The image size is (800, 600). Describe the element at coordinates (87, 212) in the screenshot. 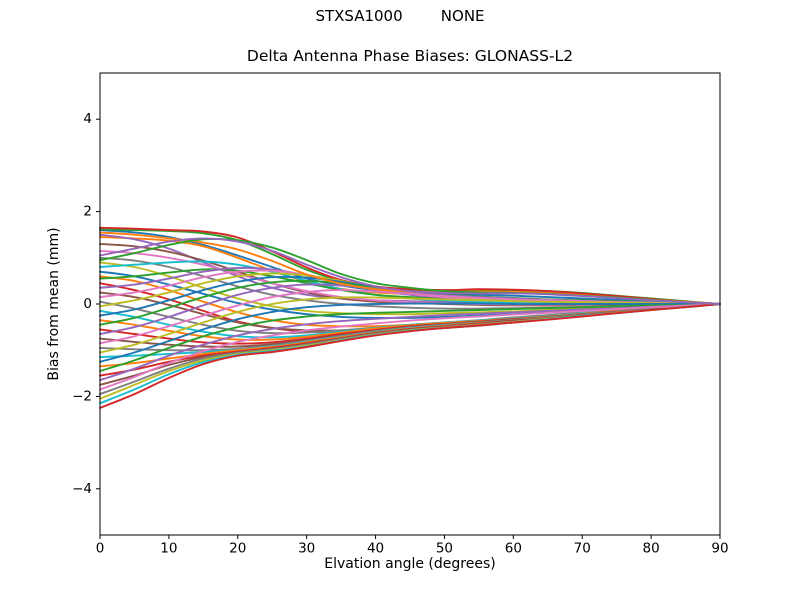

I see `y-tick-label: 2` at that location.